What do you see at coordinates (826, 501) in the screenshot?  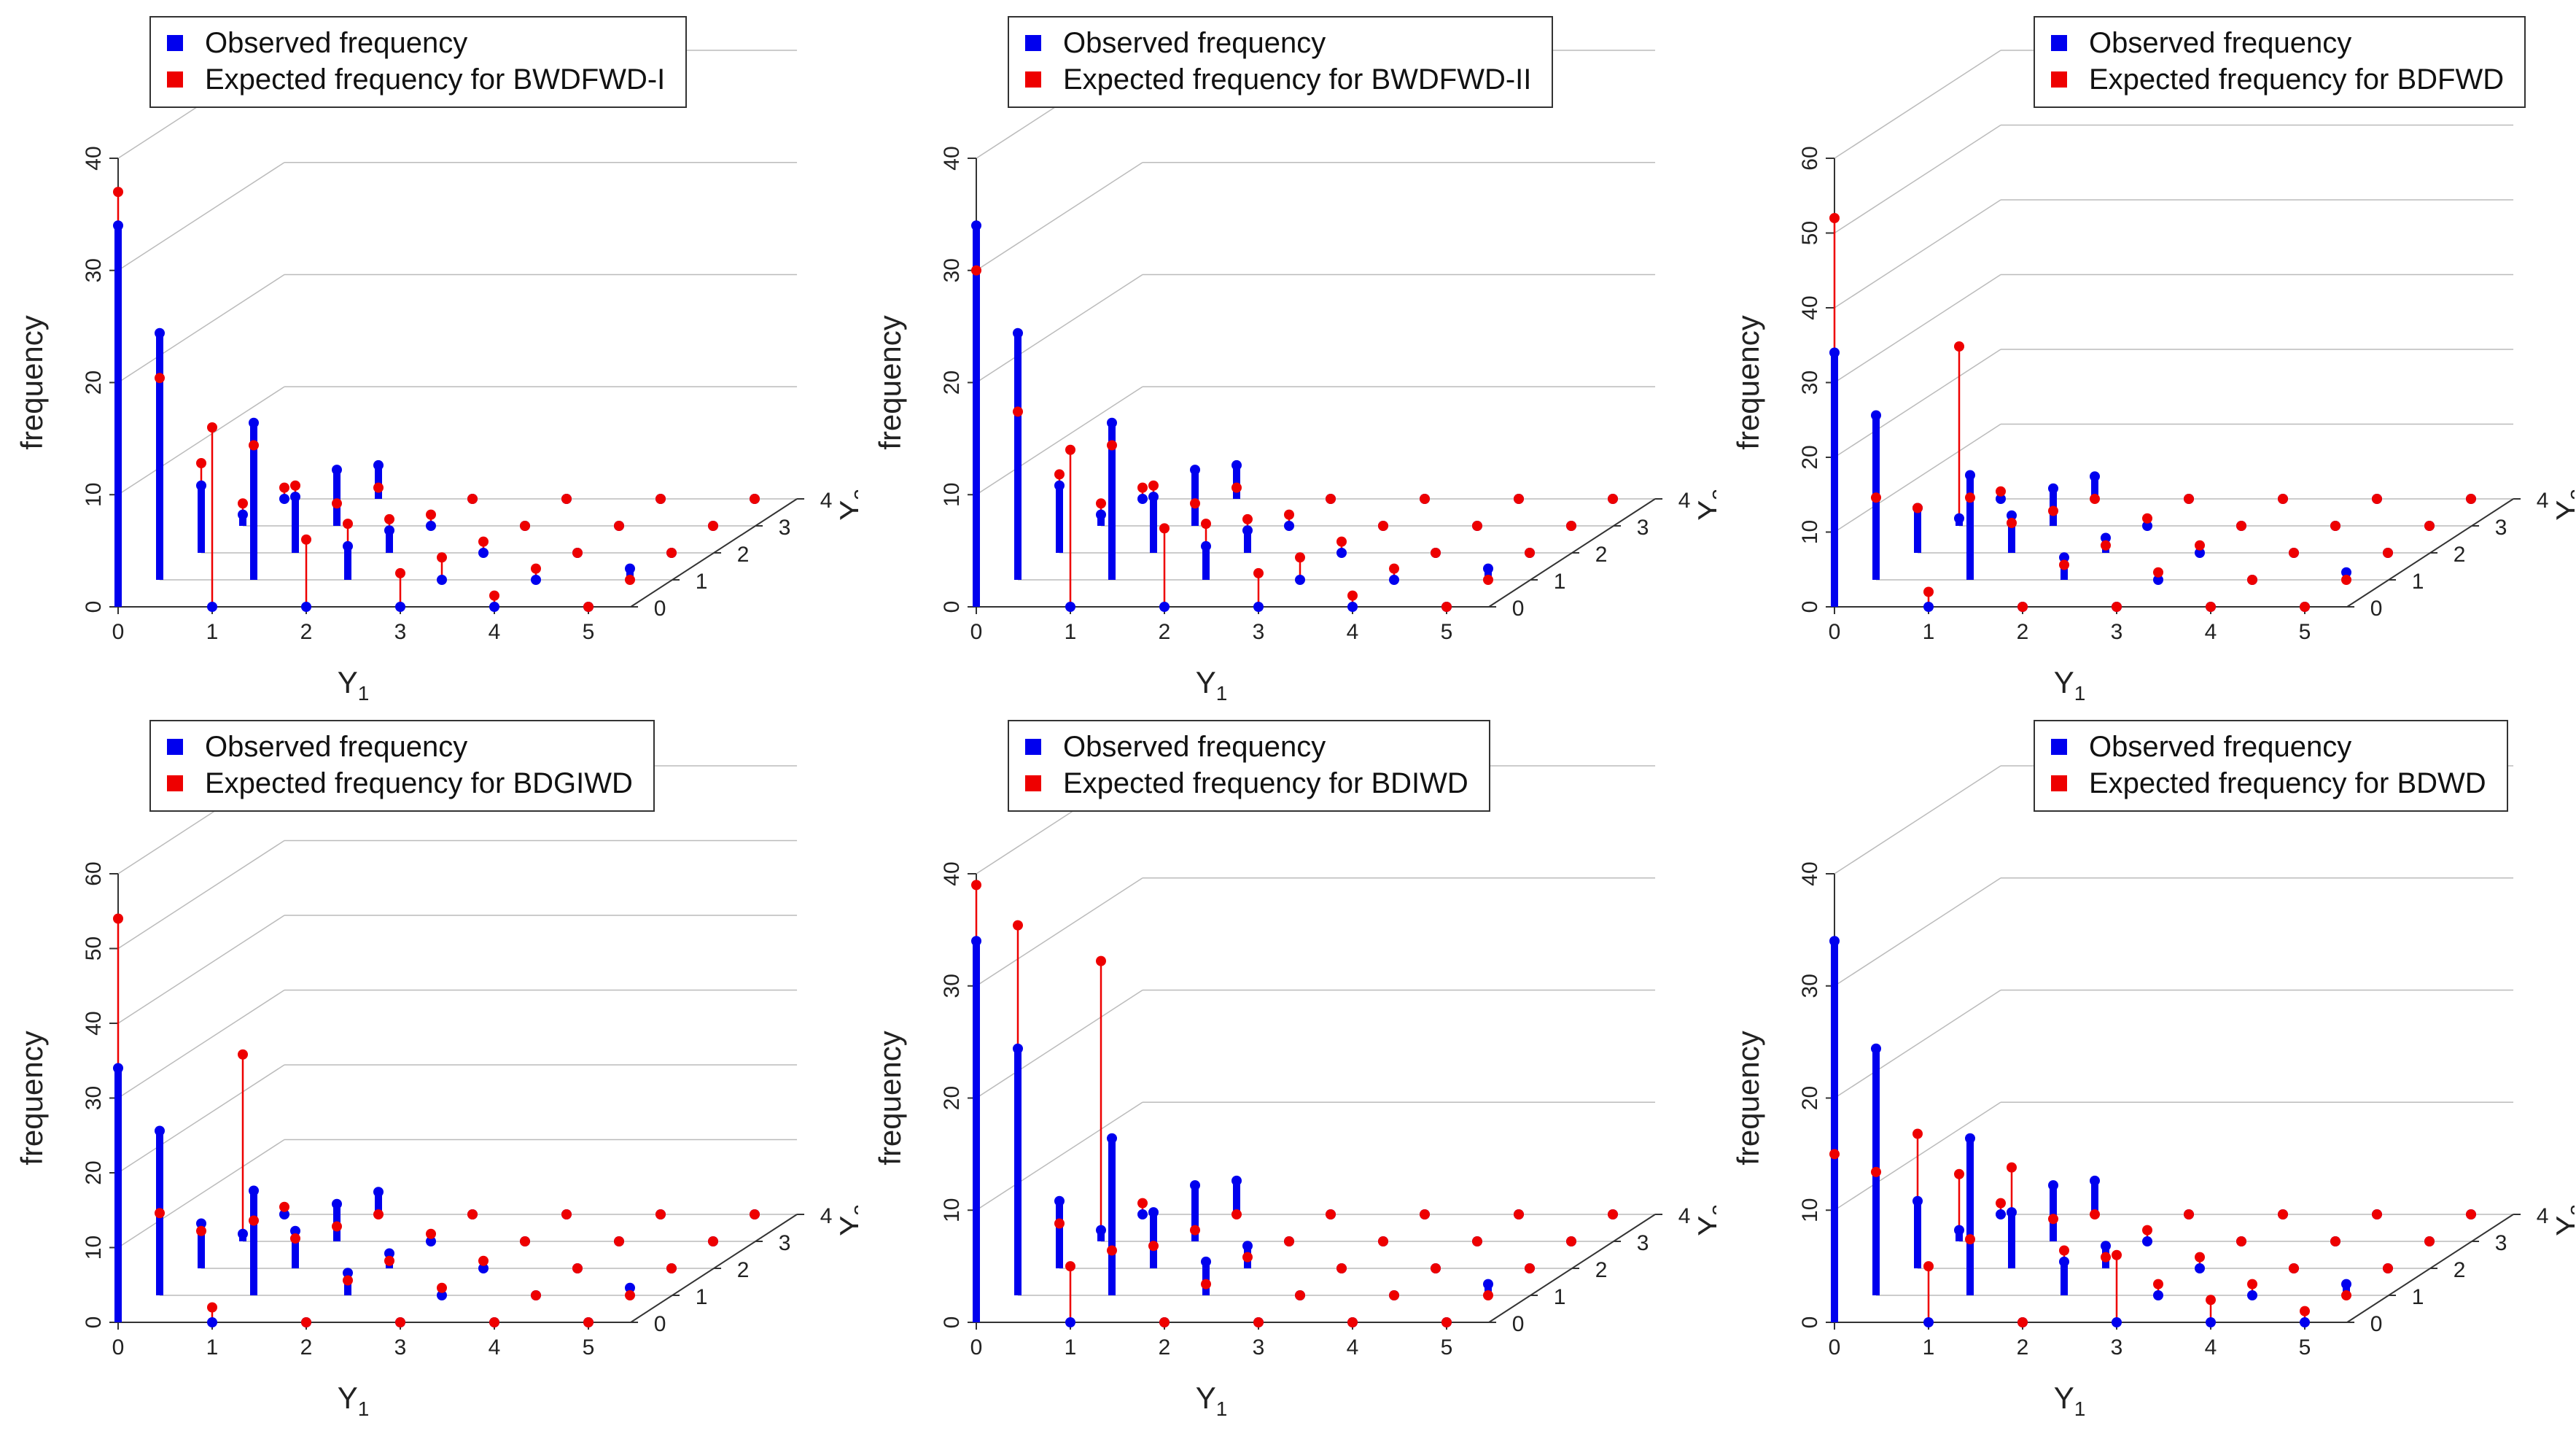 I see `y-tick-label: 4` at bounding box center [826, 501].